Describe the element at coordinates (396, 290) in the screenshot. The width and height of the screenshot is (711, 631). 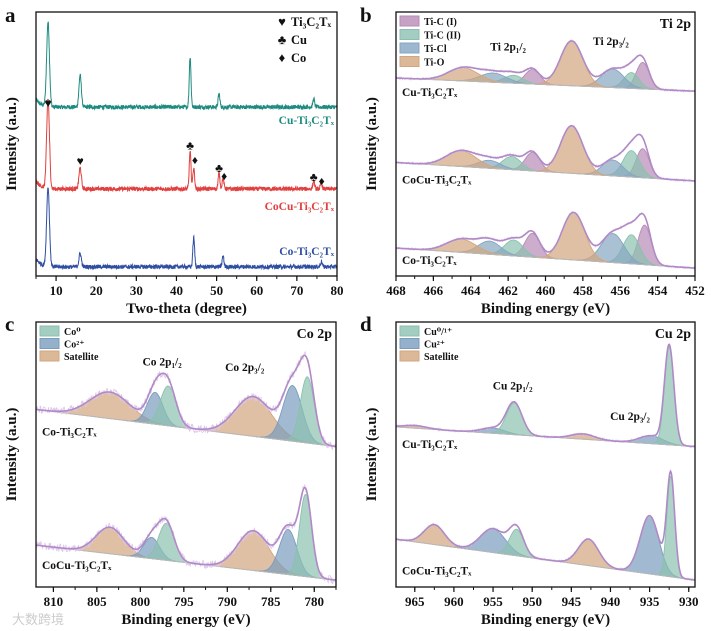
I see `x-tick-label: 468` at that location.